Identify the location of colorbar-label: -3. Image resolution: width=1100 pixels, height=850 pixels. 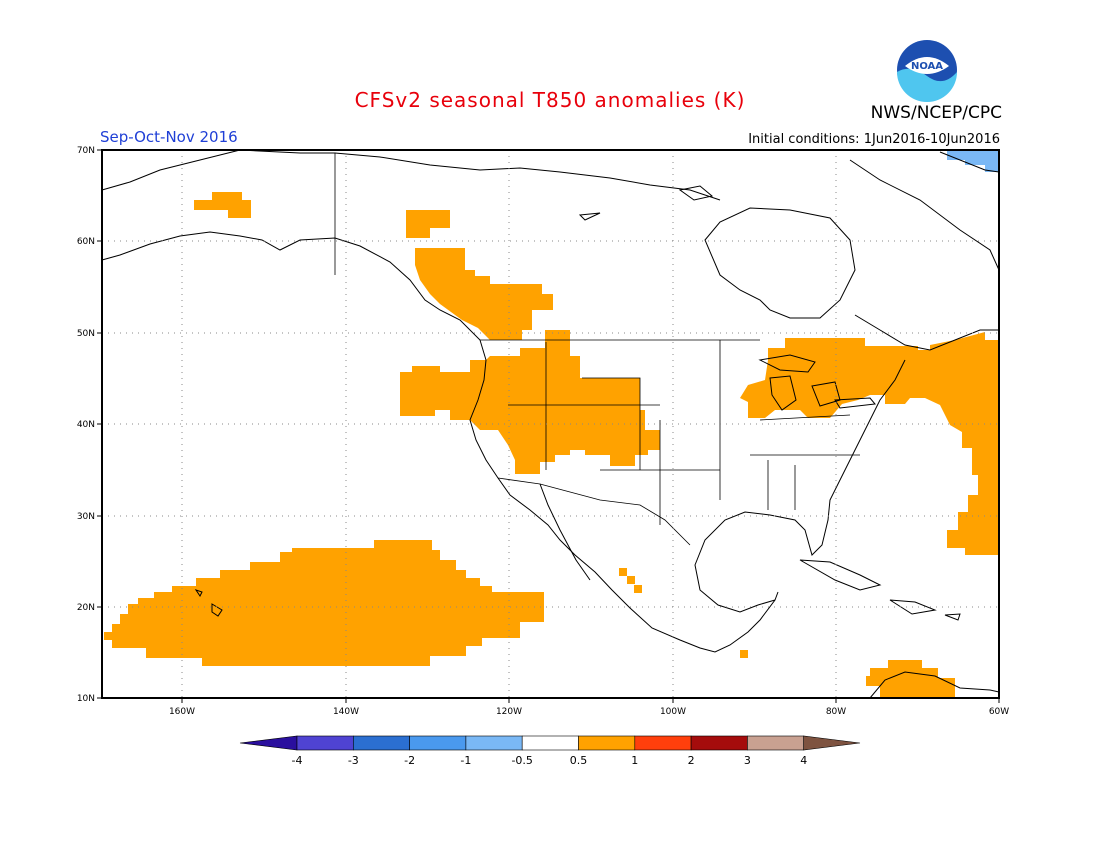
(353, 760).